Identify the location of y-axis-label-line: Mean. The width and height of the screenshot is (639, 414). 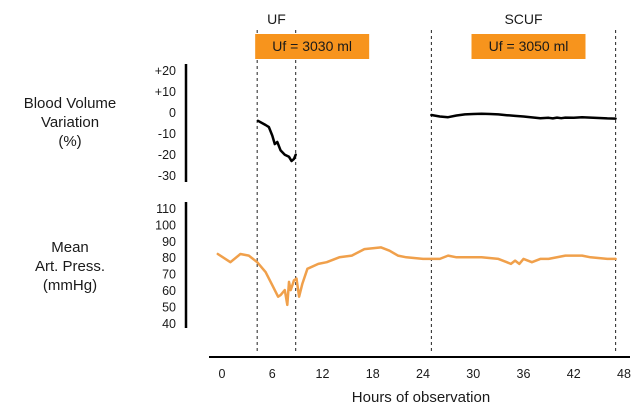
(70, 247).